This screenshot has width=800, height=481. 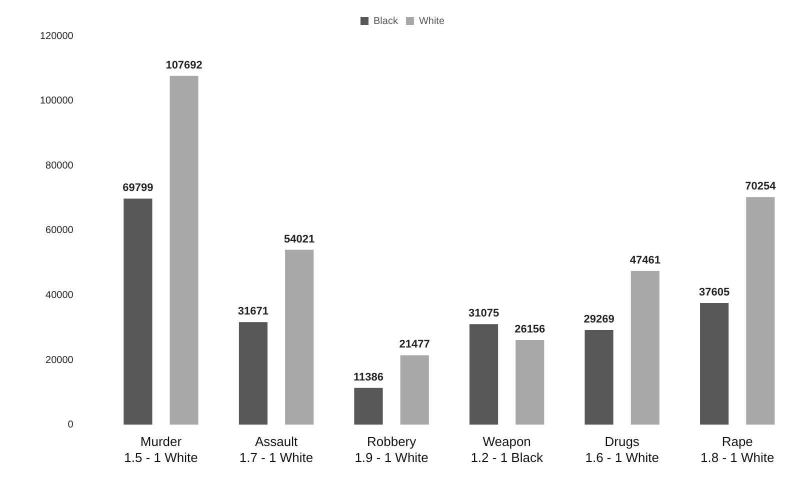 What do you see at coordinates (386, 21) in the screenshot?
I see `legend-label: Black` at bounding box center [386, 21].